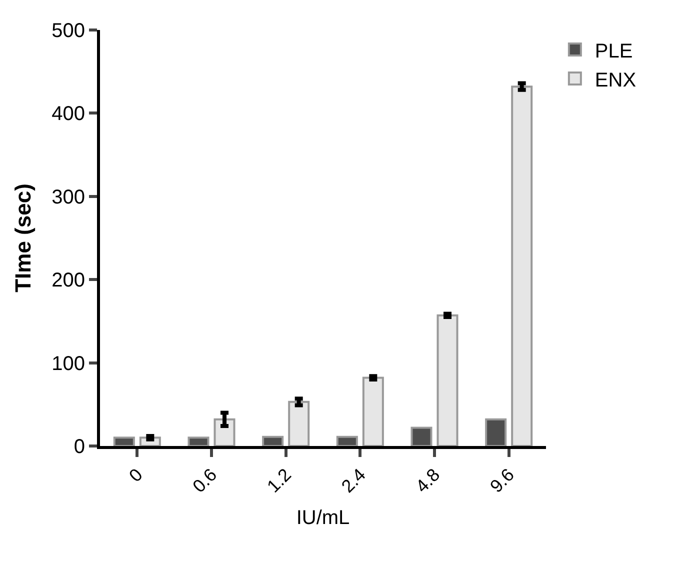 The width and height of the screenshot is (676, 566). Describe the element at coordinates (615, 80) in the screenshot. I see `legend-label: ENX` at that location.